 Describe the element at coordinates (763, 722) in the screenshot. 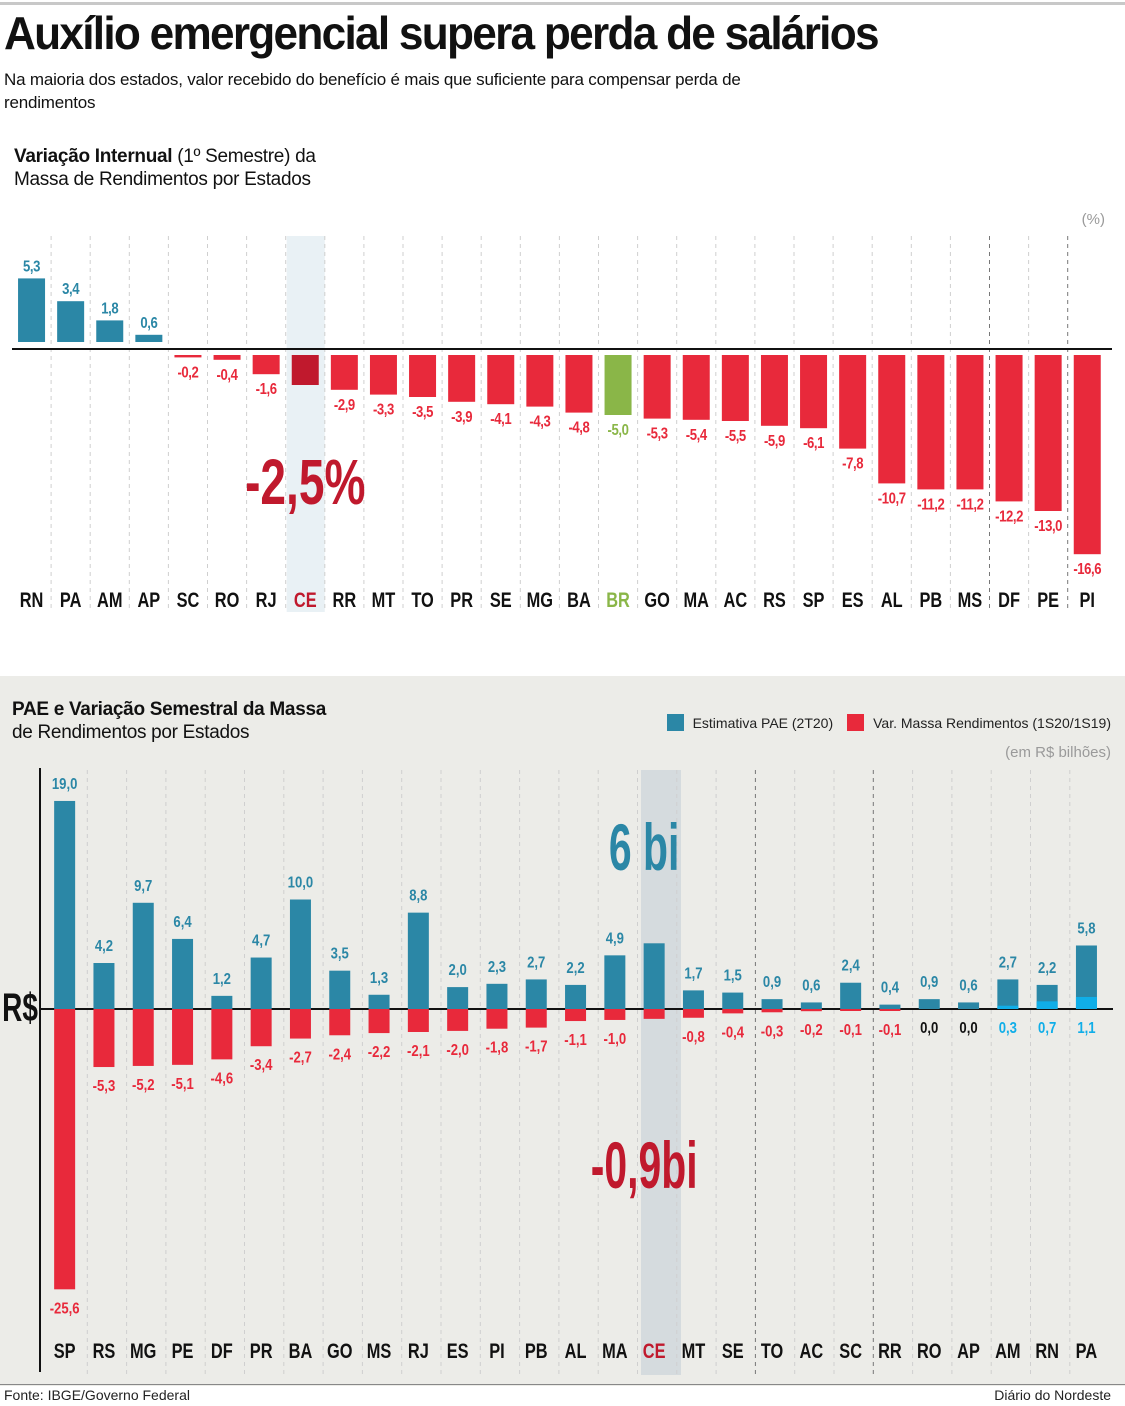

I see `legend-label-pae: Estimativa PAE (2T20)` at that location.